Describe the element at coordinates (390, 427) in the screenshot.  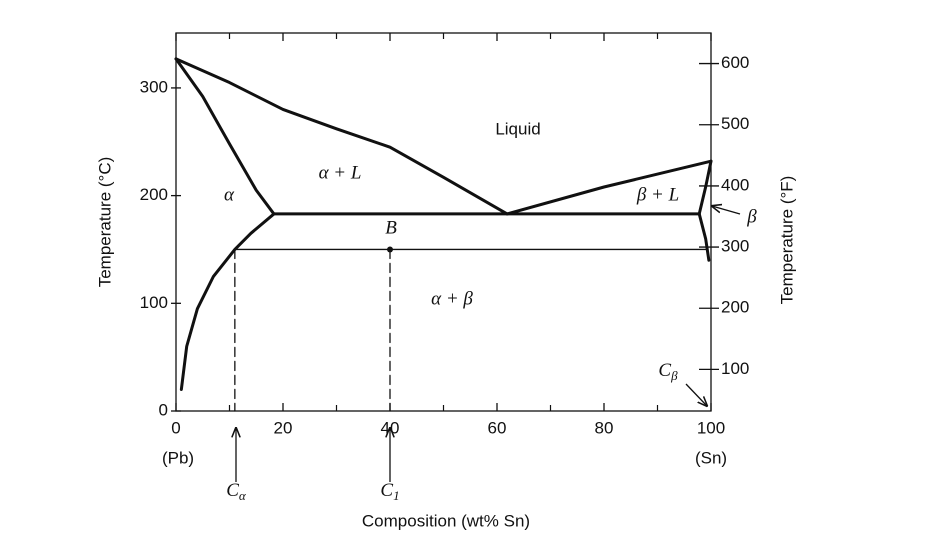
I see `x-tick-label: 40` at that location.